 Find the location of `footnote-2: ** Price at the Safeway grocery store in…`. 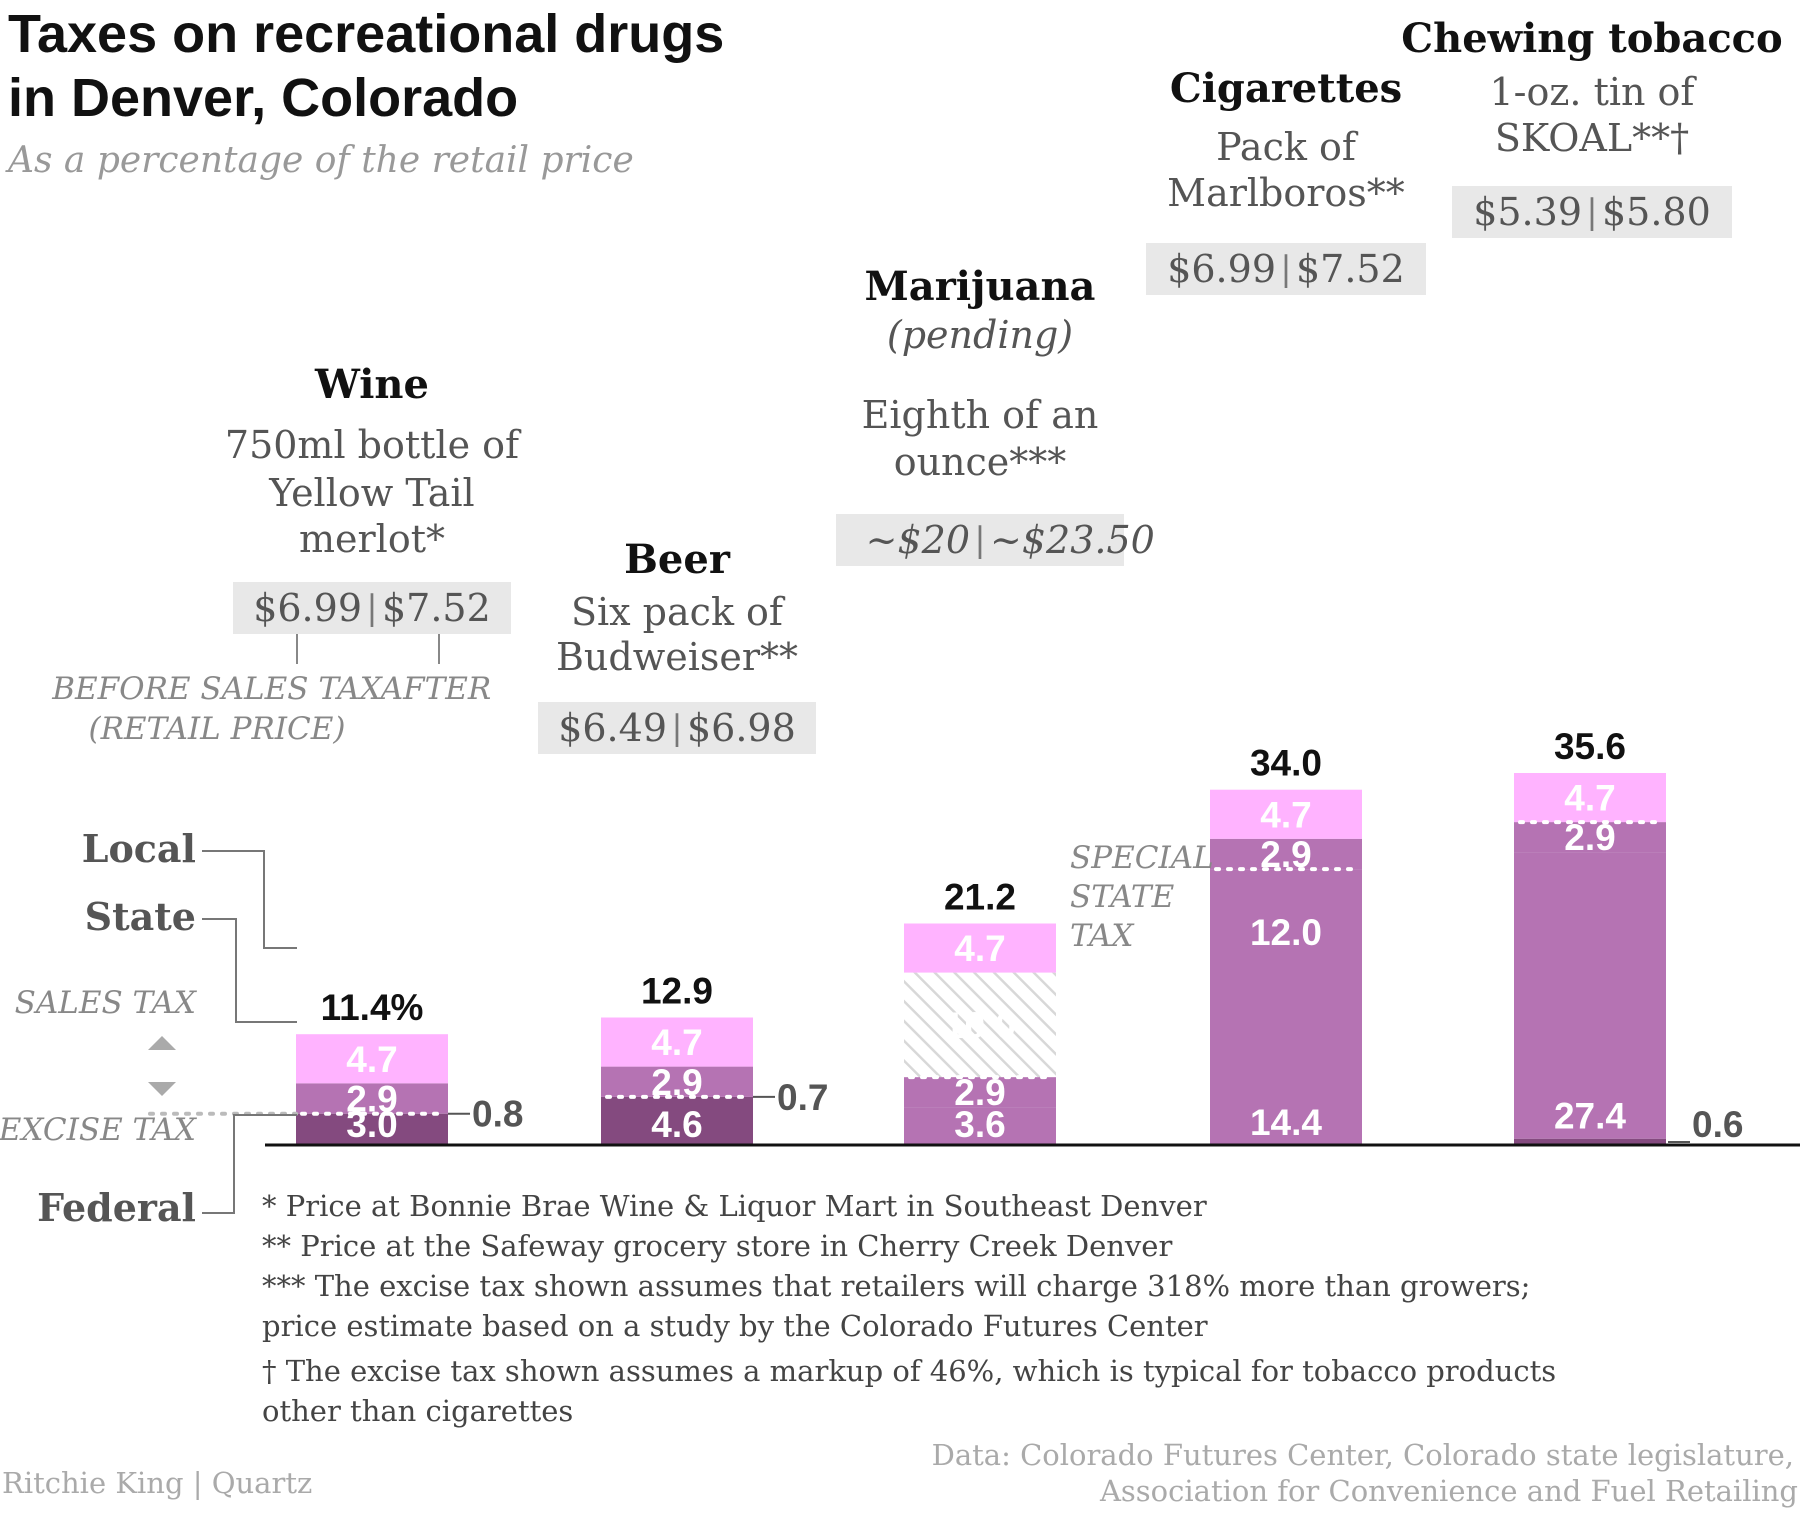

footnote-2: ** Price at the Safeway grocery store in… is located at coordinates (717, 1246).